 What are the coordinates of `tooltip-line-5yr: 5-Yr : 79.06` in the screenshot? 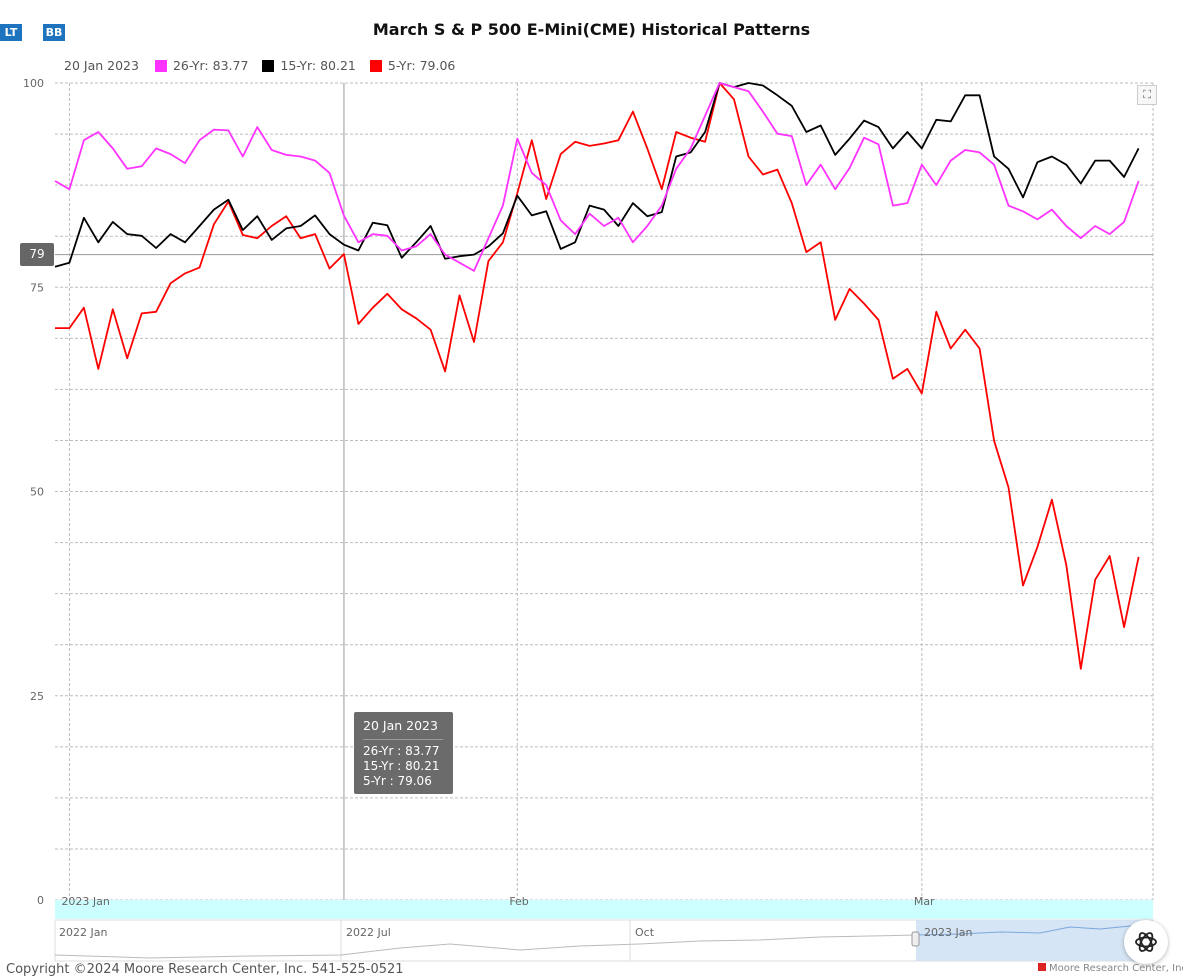 It's located at (397, 781).